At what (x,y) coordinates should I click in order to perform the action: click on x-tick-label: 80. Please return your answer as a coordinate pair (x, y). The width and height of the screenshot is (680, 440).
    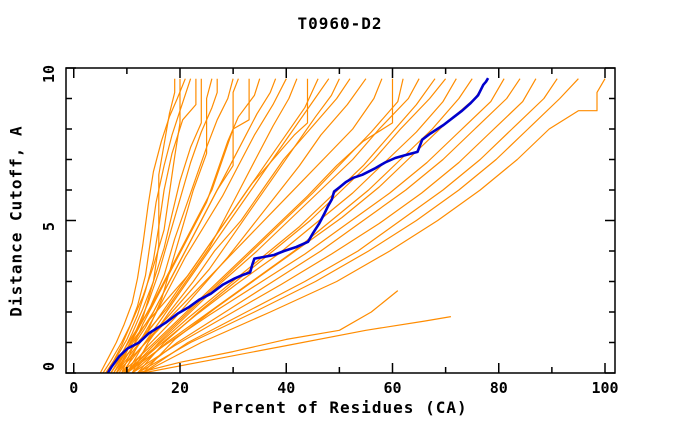
    Looking at the image, I should click on (499, 388).